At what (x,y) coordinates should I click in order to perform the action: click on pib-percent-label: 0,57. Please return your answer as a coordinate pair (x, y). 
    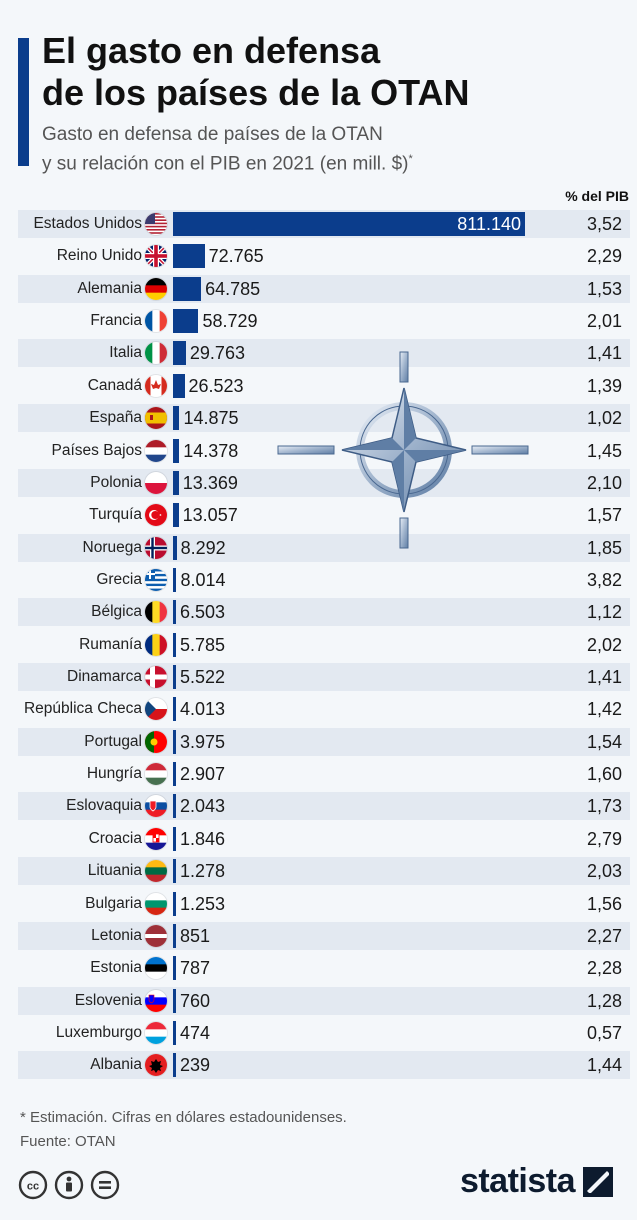
    Looking at the image, I should click on (604, 1033).